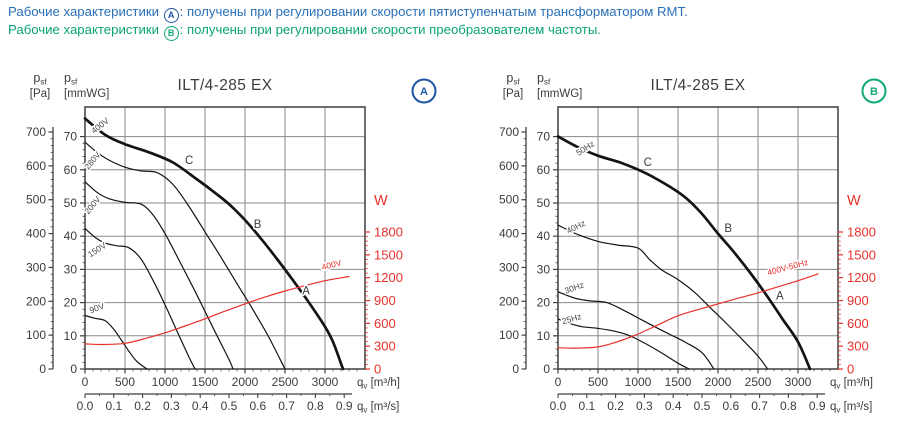 The height and width of the screenshot is (424, 900). I want to click on badge-a-letter: A, so click(171, 15).